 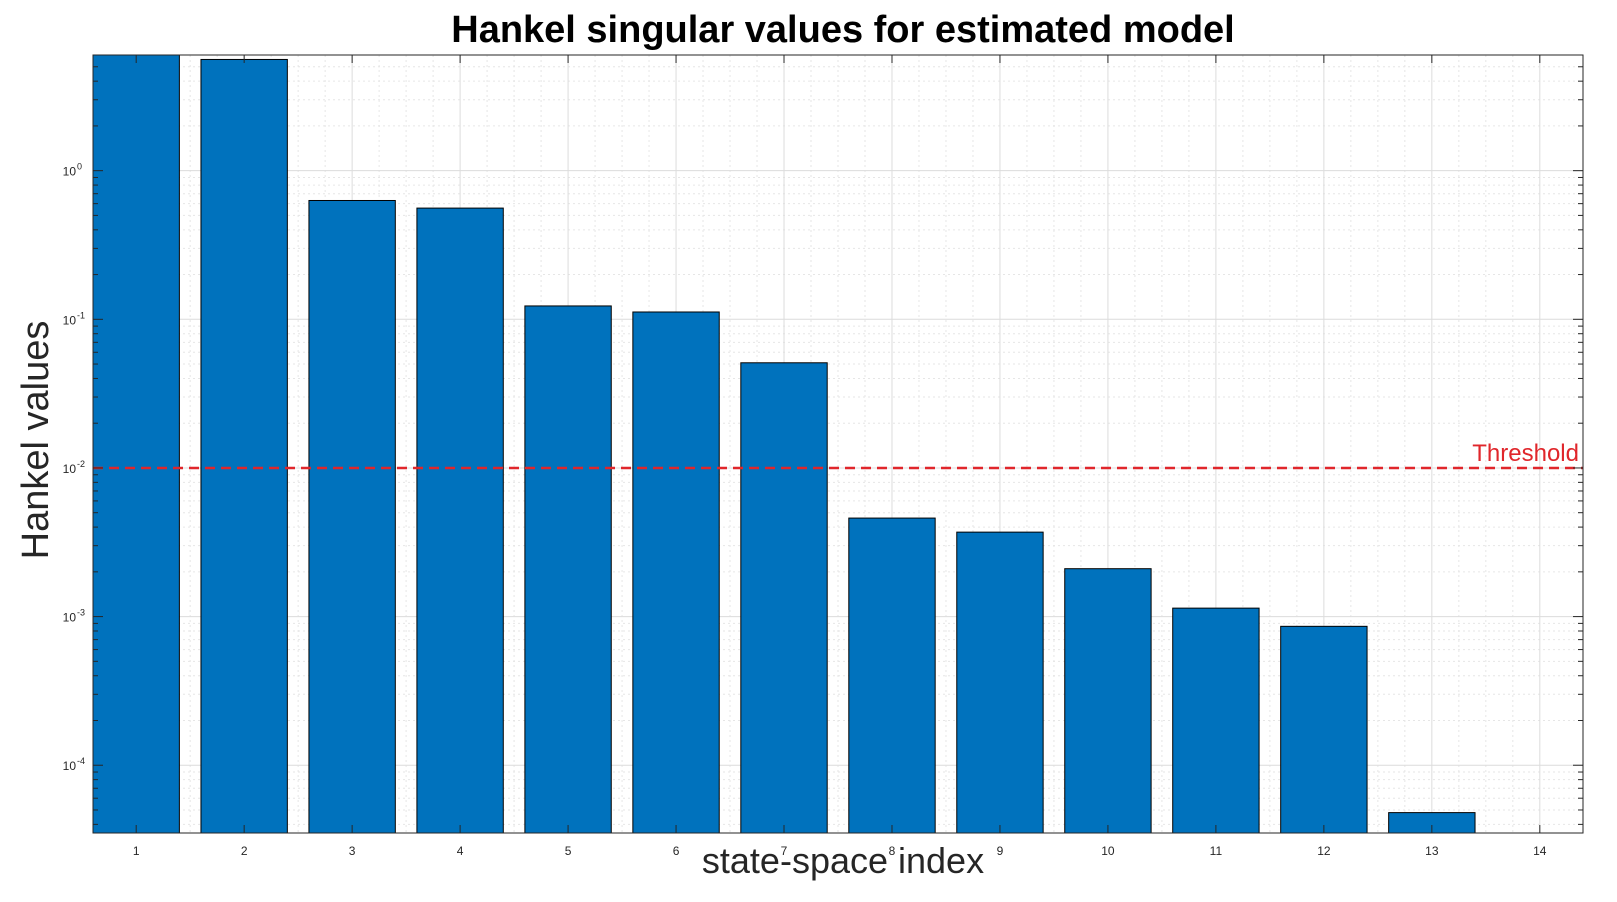 What do you see at coordinates (892, 851) in the screenshot?
I see `x-tick-label-8: 8` at bounding box center [892, 851].